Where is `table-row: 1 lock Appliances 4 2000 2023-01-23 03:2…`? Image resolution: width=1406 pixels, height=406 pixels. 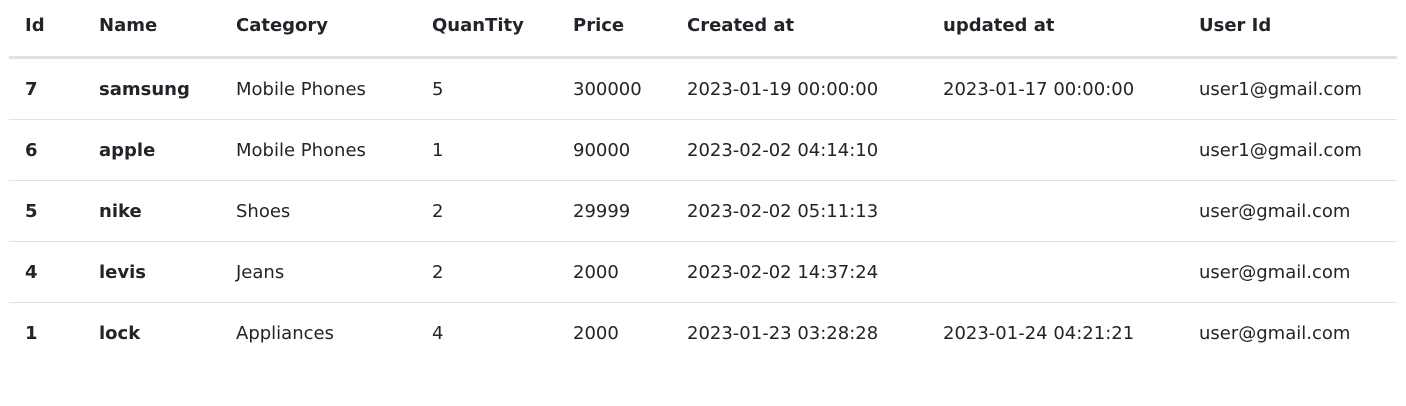 table-row: 1 lock Appliances 4 2000 2023-01-23 03:2… is located at coordinates (703, 333).